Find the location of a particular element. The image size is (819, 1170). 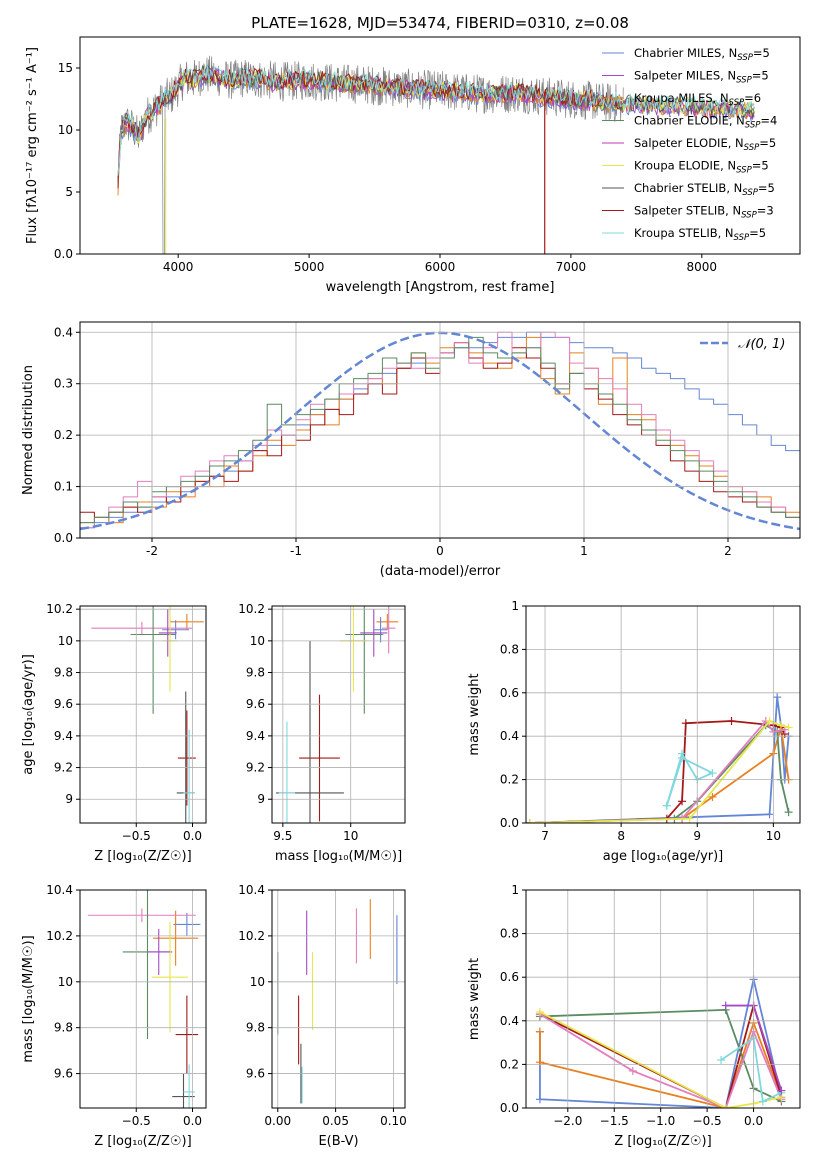

y-axis-label: mass [log₁₀(M/M☉)] is located at coordinates (28, 998).